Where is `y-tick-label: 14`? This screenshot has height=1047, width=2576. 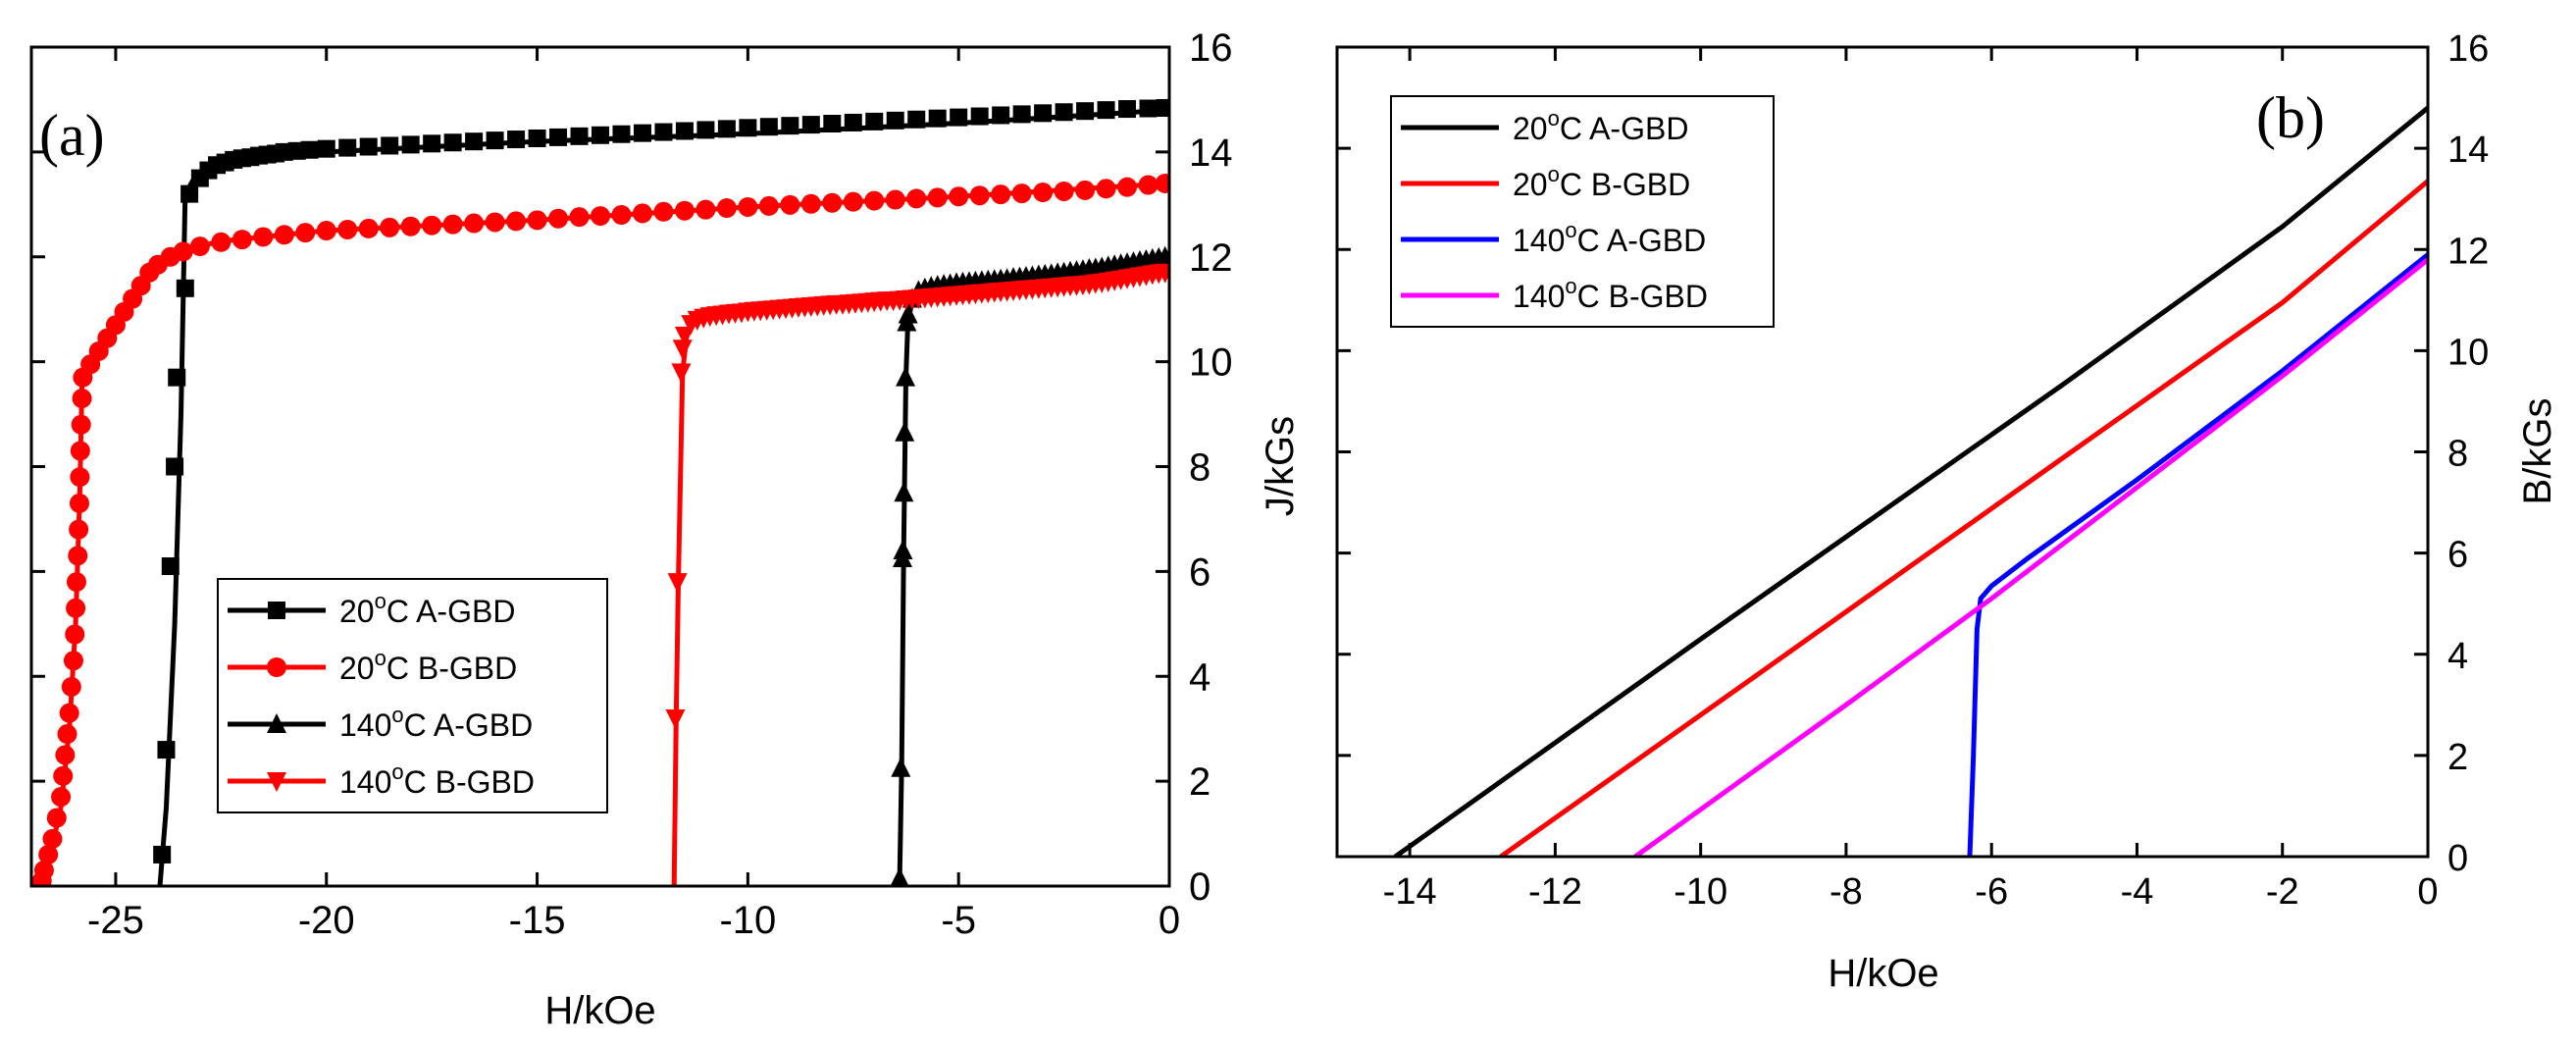 y-tick-label: 14 is located at coordinates (1211, 153).